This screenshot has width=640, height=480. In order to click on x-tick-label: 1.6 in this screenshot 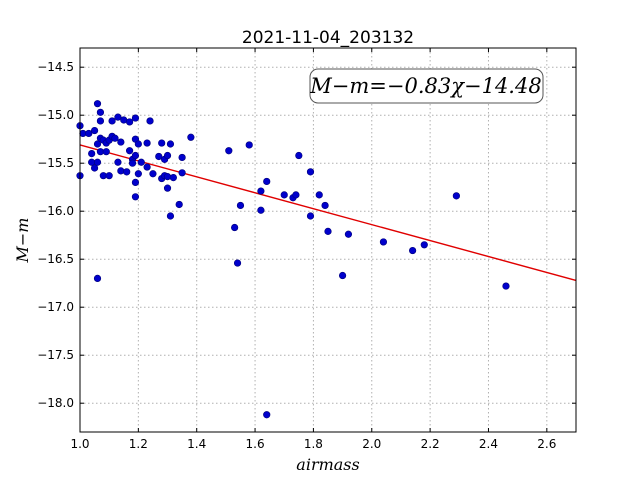, I will do `click(255, 444)`.